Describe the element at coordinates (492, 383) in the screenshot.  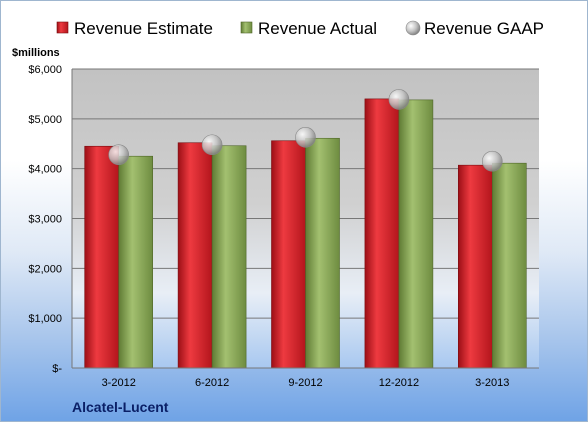
I see `x-tick-label: 3-2013` at that location.